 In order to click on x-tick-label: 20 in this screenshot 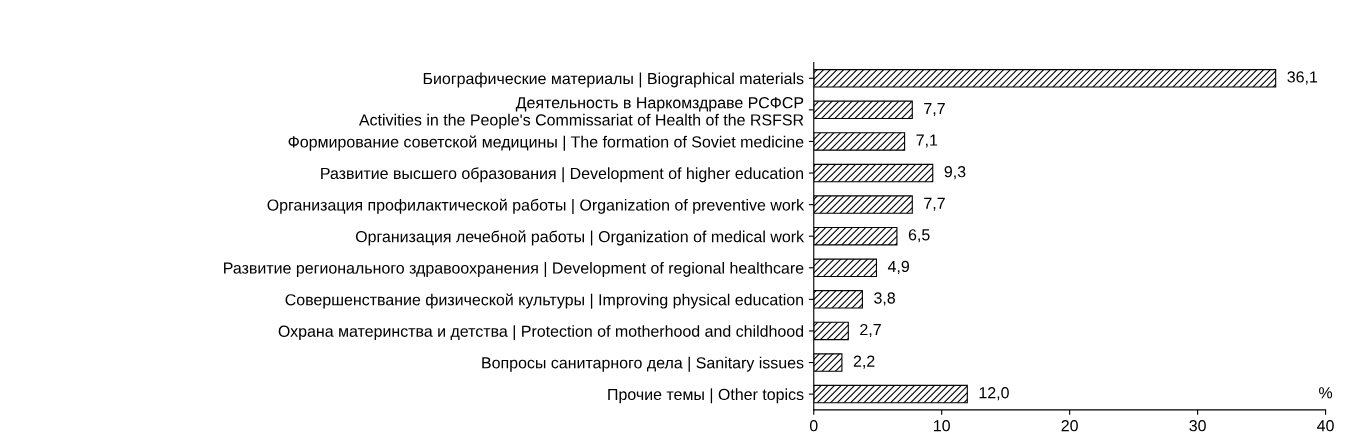, I will do `click(1069, 426)`.